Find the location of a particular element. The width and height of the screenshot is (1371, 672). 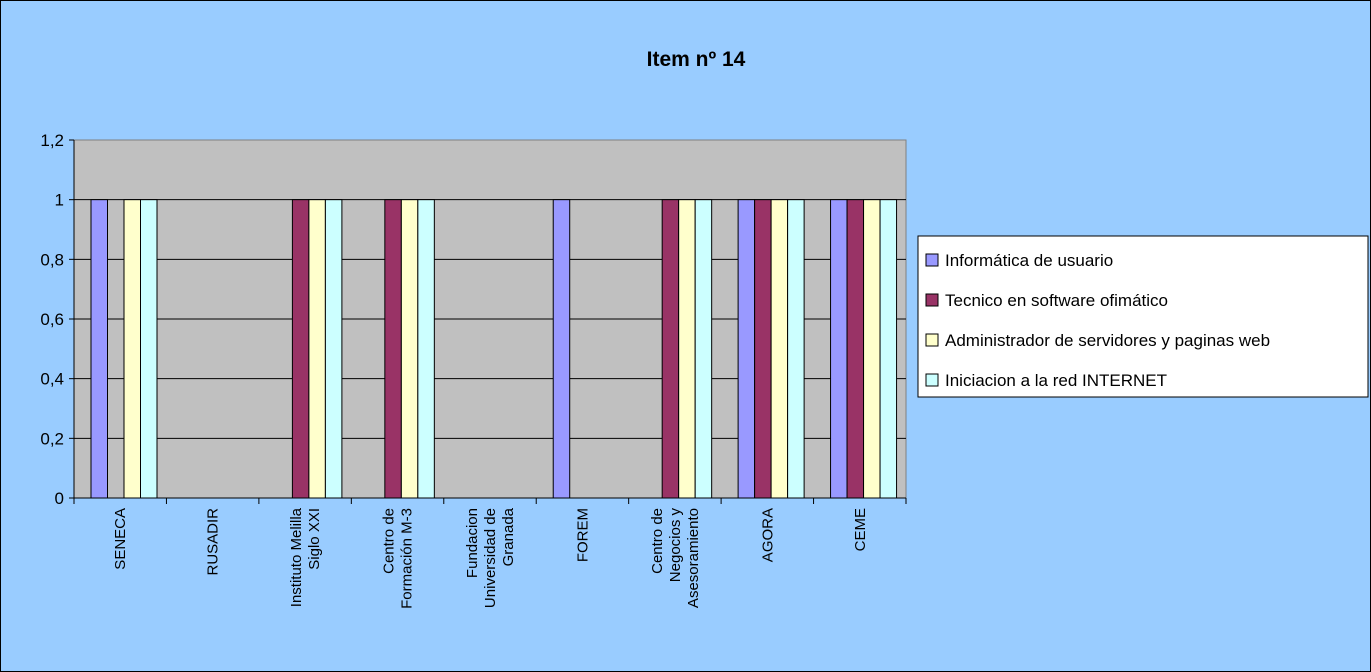

x-tick-label-line: Fundacion is located at coordinates (472, 543).